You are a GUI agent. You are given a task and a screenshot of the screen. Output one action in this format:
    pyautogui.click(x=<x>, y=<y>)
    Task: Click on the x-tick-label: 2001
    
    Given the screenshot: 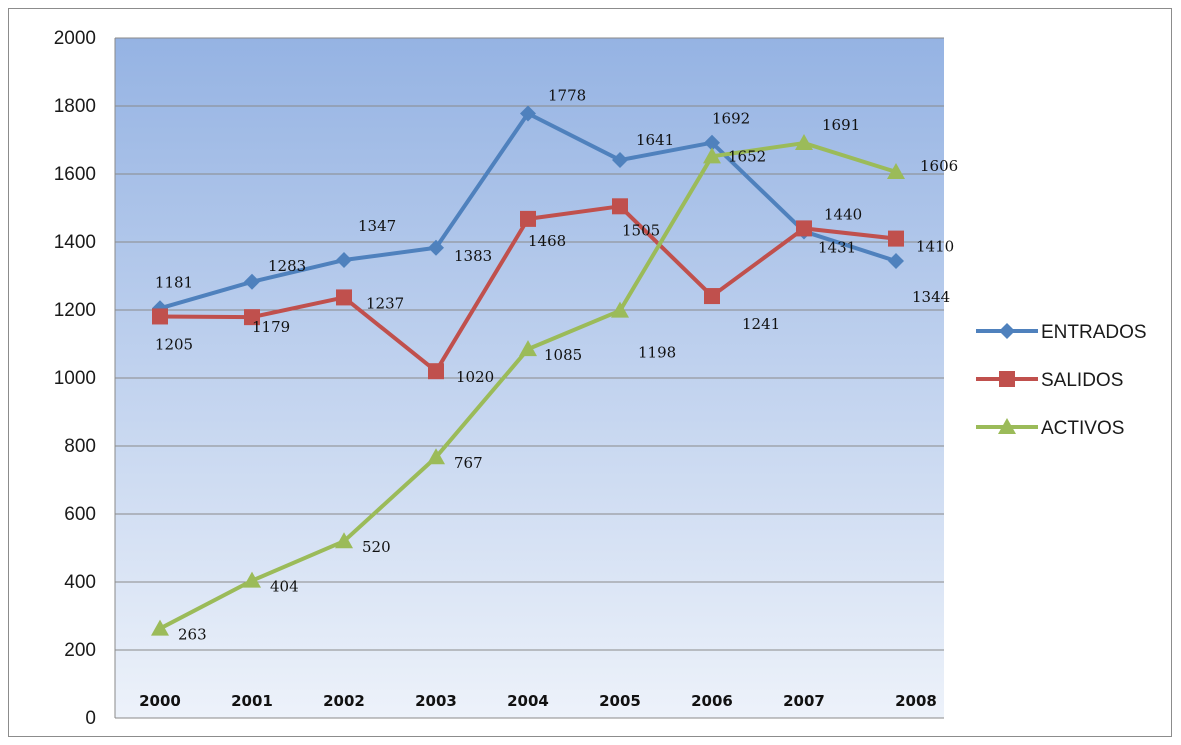 What is the action you would take?
    pyautogui.click(x=252, y=701)
    